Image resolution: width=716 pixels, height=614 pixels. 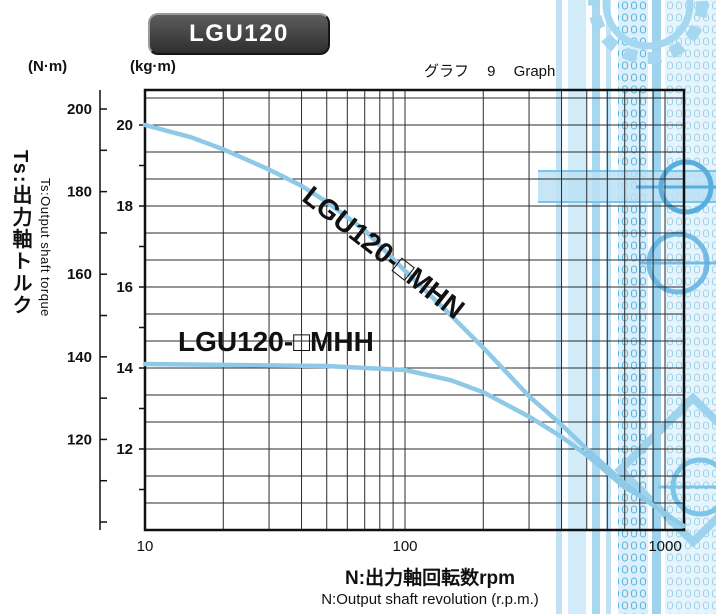 I want to click on svg-text: 200, so click(x=79, y=109).